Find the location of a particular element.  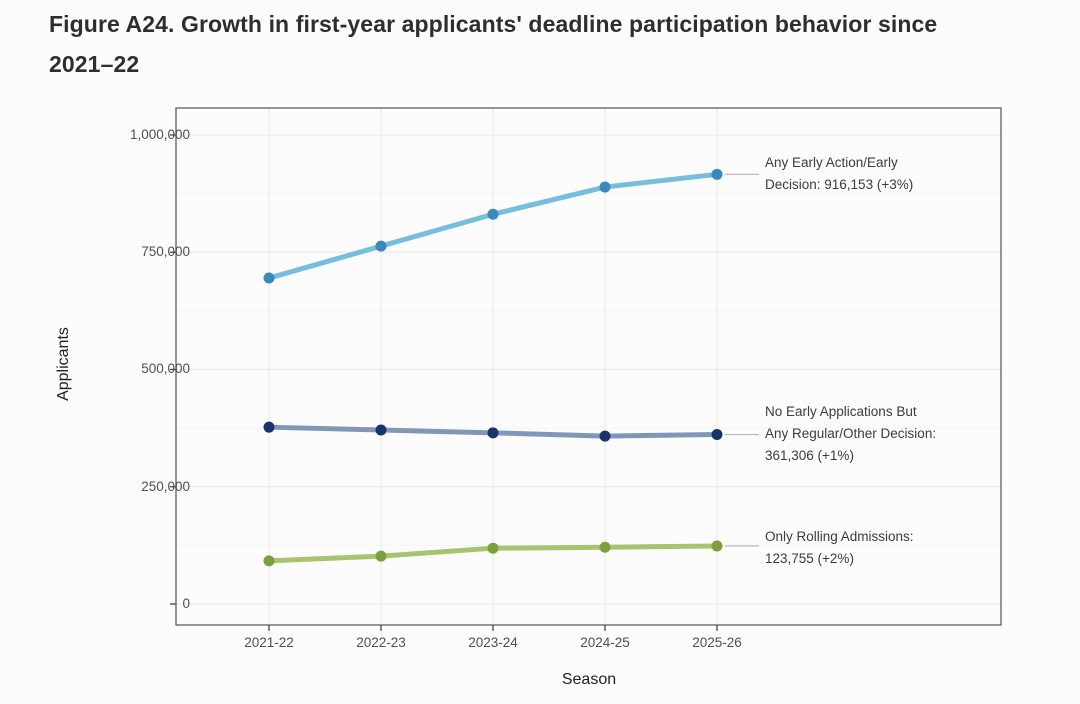

annotation-line: 123,755 (+2%) is located at coordinates (809, 558).